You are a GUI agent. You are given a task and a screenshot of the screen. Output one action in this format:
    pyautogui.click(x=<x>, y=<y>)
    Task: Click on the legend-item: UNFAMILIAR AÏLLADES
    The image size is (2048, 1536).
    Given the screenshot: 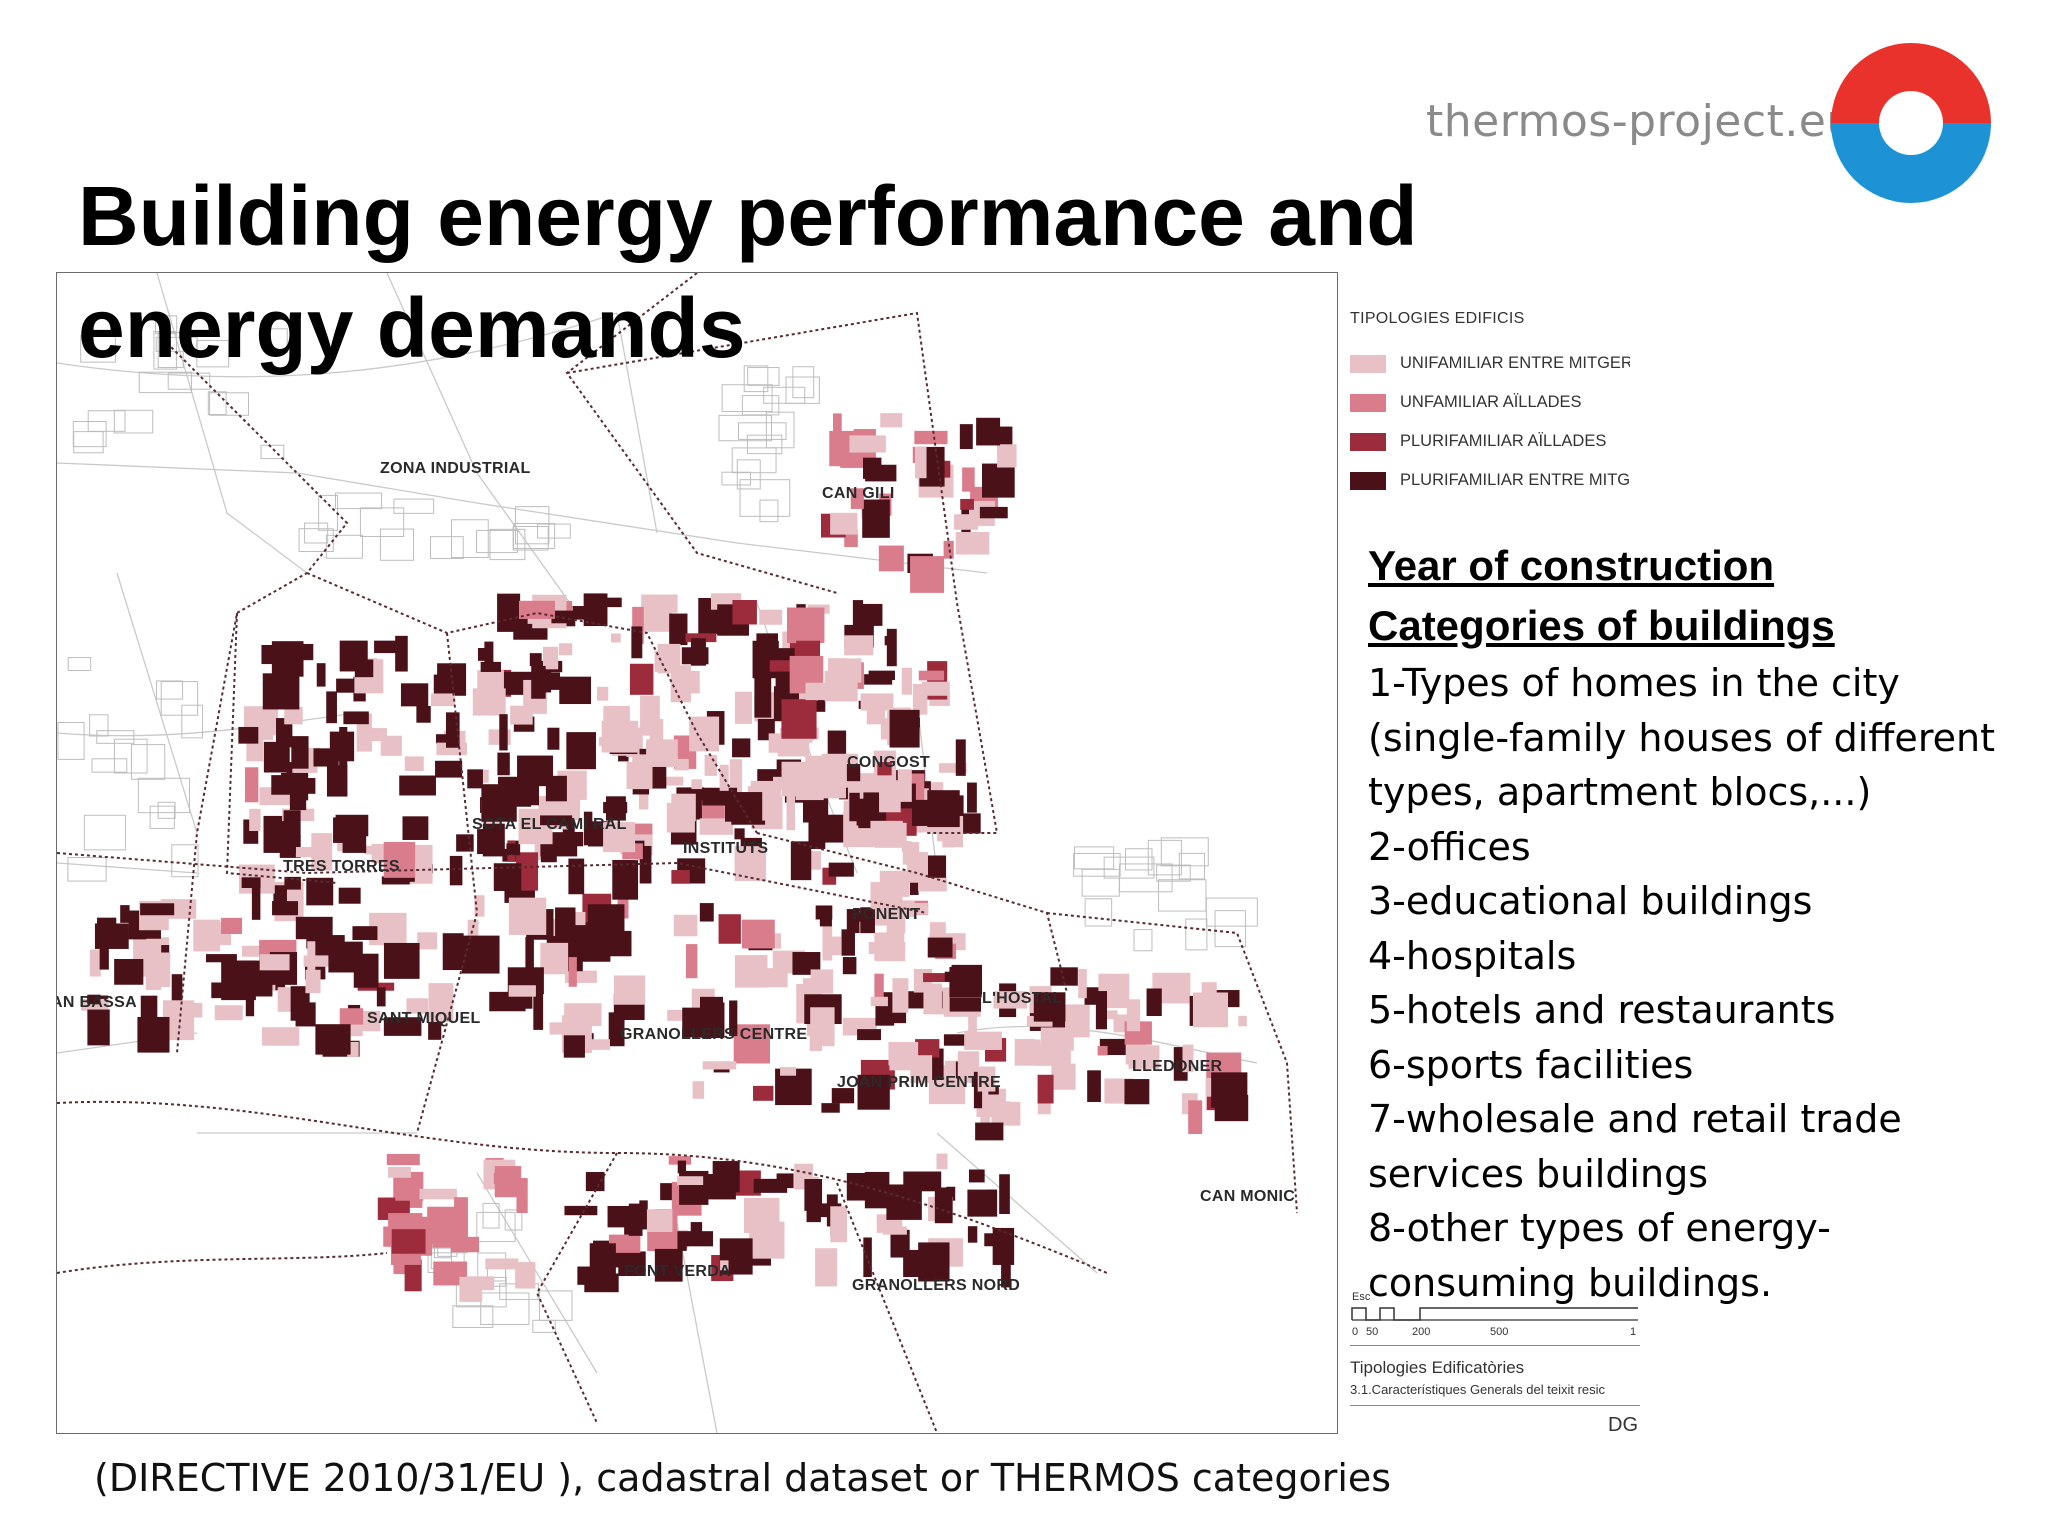 What is the action you would take?
    pyautogui.click(x=1495, y=402)
    